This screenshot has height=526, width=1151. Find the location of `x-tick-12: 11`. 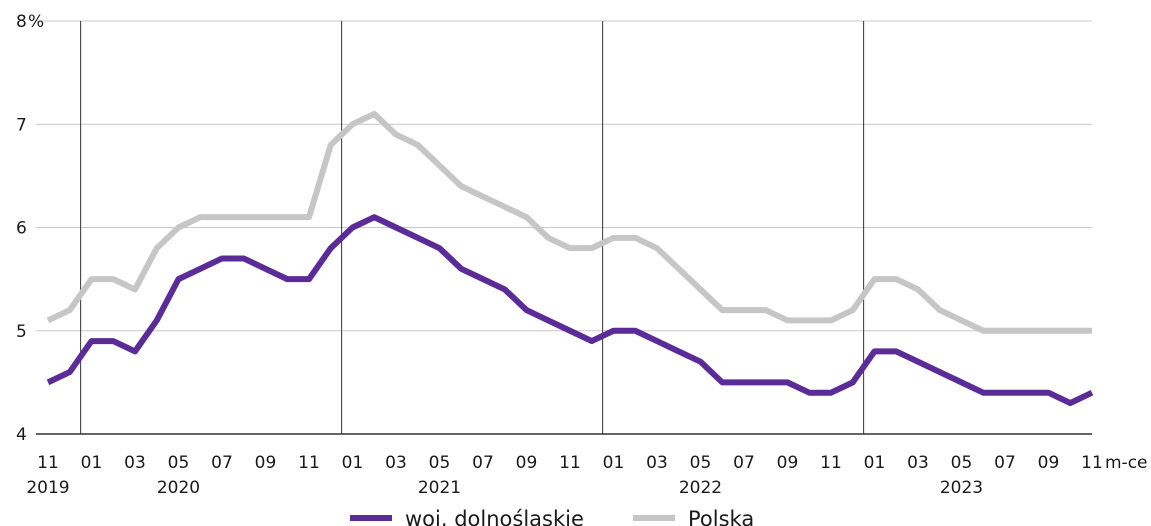

x-tick-12: 11 is located at coordinates (570, 463).